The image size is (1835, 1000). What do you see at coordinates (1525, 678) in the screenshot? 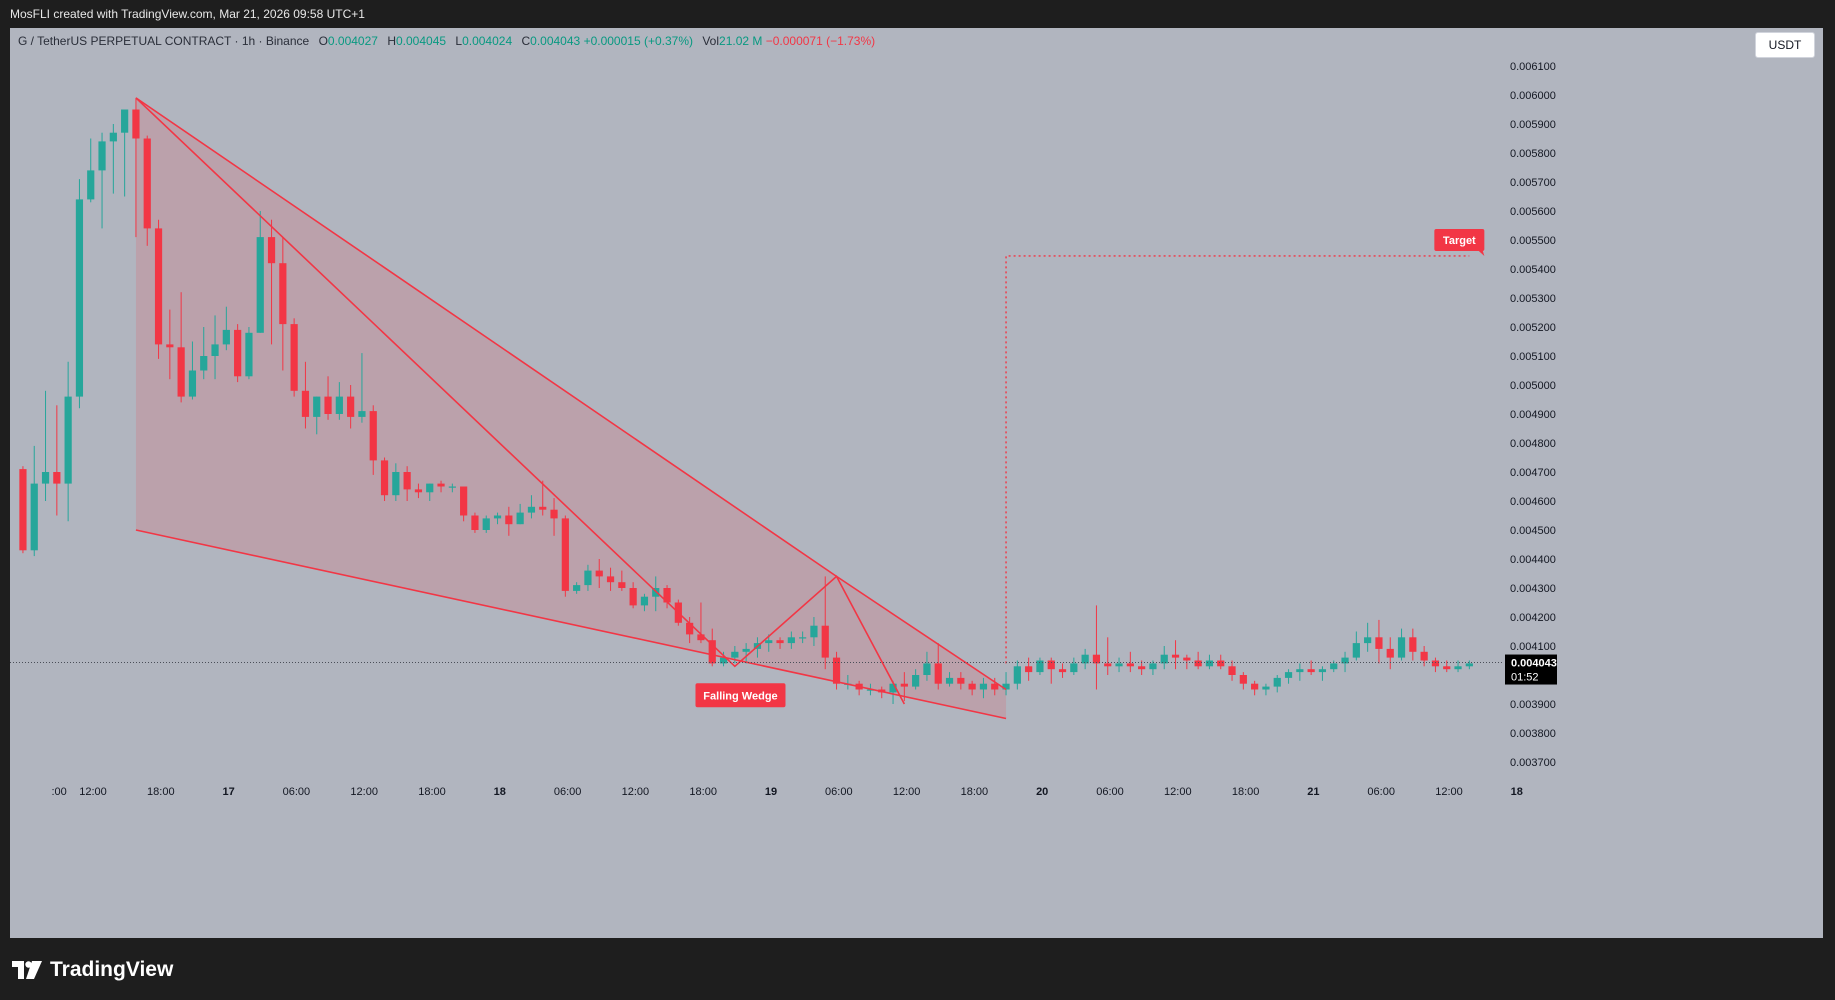
I see `bar-countdown: 01:52` at bounding box center [1525, 678].